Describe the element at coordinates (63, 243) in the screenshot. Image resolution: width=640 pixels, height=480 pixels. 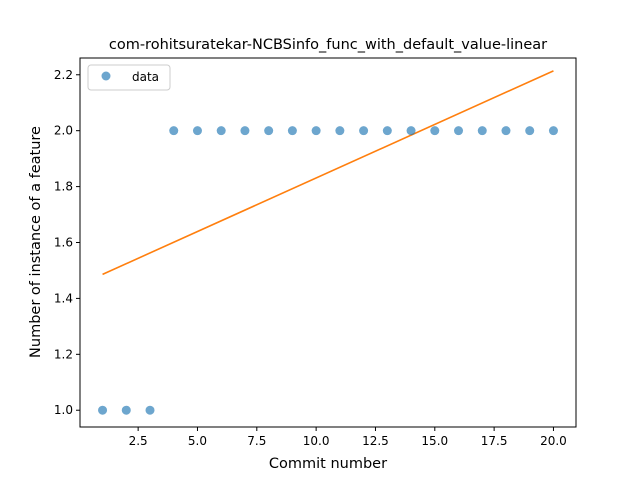
I see `y-tick-label: 1.6` at that location.